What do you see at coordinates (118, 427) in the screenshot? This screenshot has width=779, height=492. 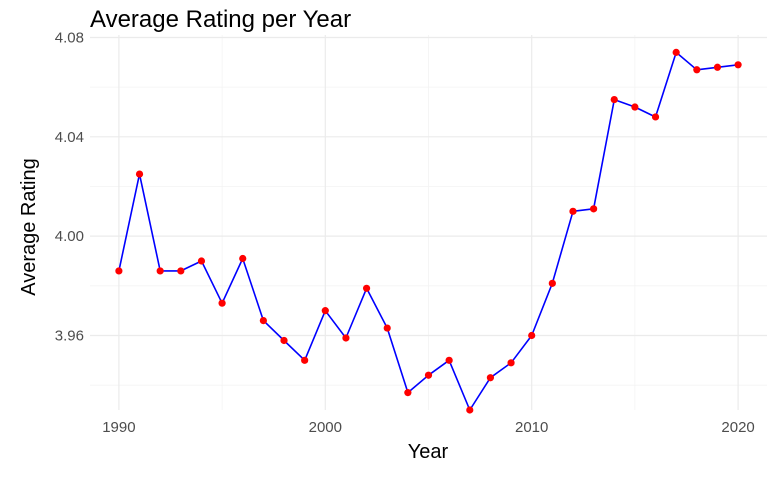 I see `x-tick-label: 1990` at bounding box center [118, 427].